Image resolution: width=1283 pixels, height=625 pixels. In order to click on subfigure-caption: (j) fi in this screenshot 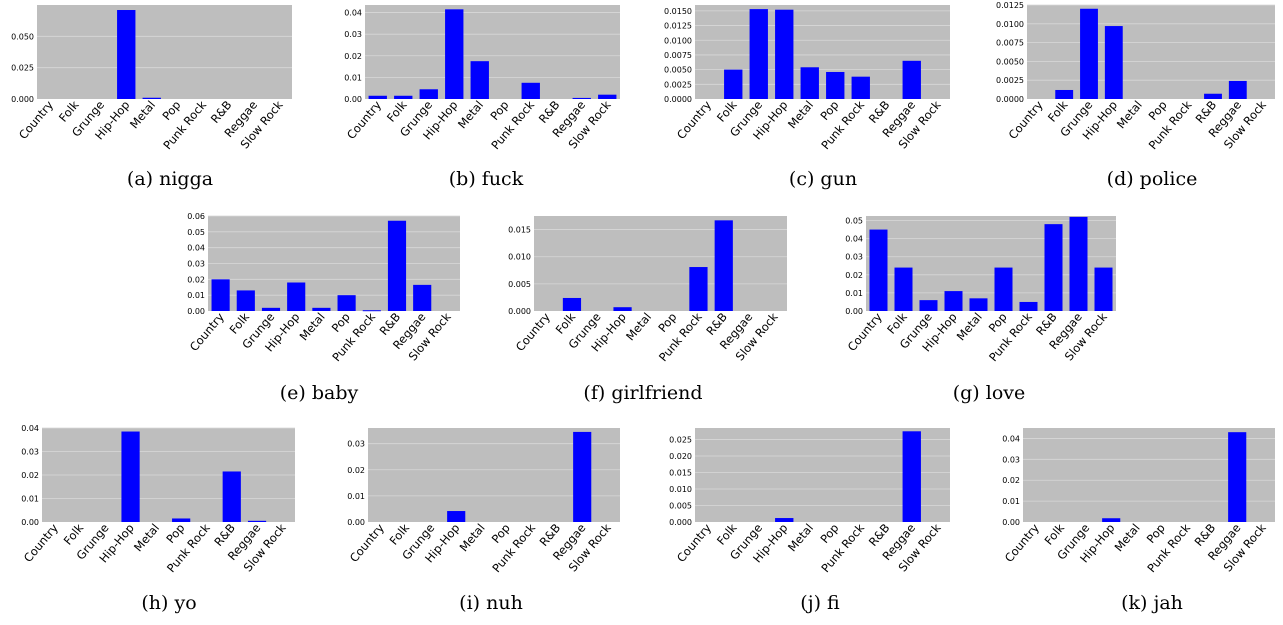, I will do `click(820, 603)`.